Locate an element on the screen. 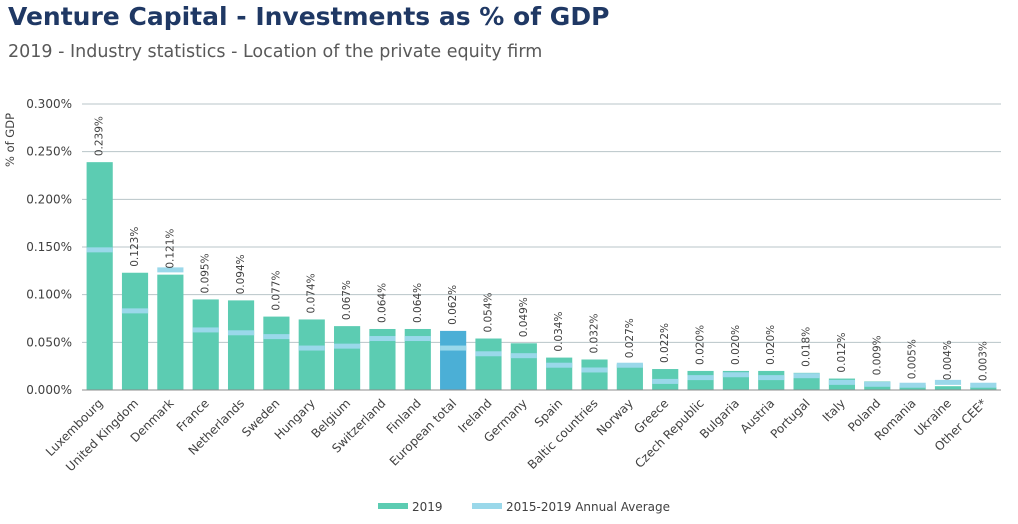 Image resolution: width=1018 pixels, height=524 pixels. data-label: 0.018% is located at coordinates (807, 347).